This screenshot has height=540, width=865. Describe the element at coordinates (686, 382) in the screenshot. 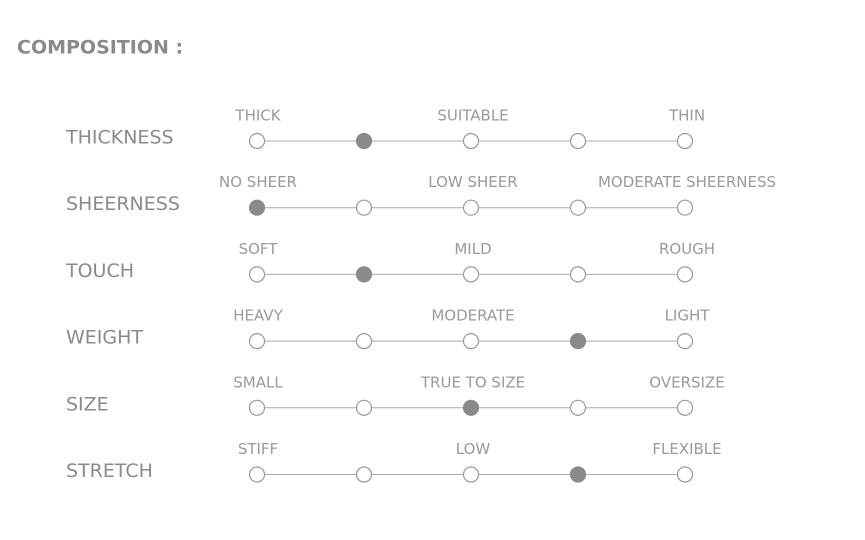

I see `scale-label: OVERSIZE` at that location.